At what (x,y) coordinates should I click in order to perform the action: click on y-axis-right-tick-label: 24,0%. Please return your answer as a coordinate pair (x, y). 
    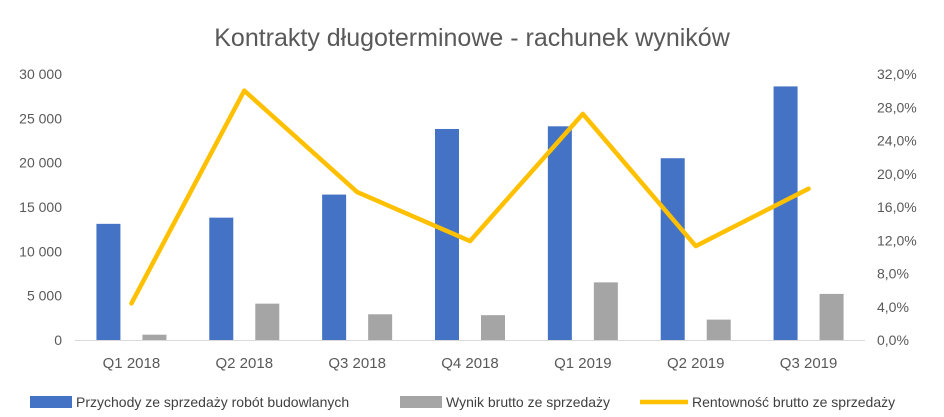
    Looking at the image, I should click on (897, 141).